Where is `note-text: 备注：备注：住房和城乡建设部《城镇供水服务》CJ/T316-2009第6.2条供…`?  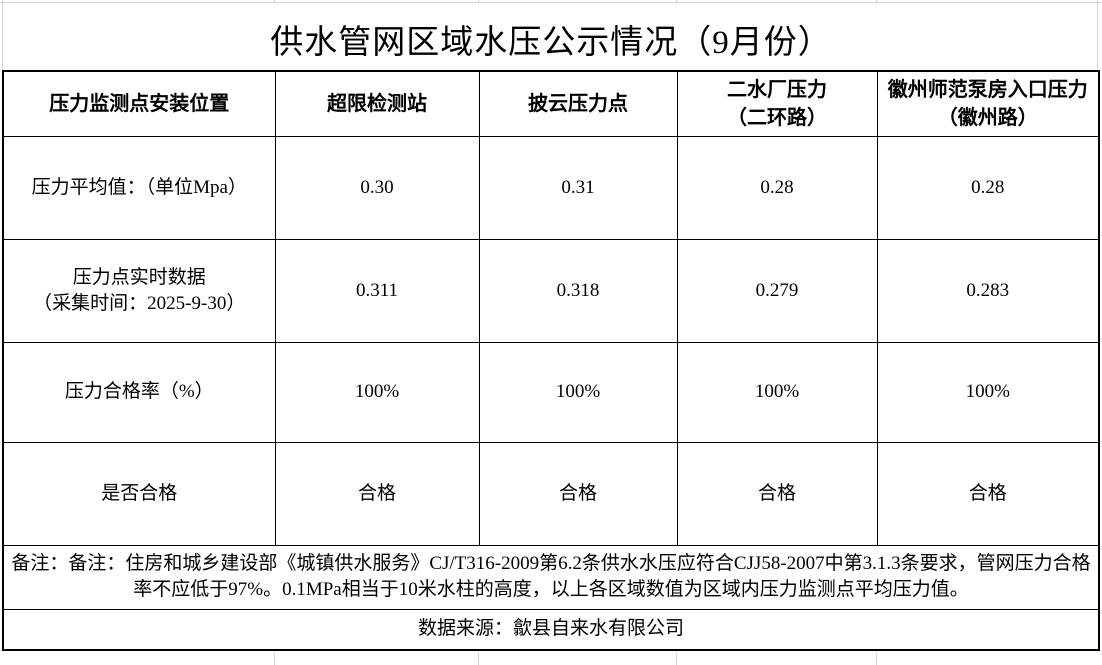 note-text: 备注：备注：住房和城乡建设部《城镇供水服务》CJ/T316-2009第6.2条供… is located at coordinates (551, 577).